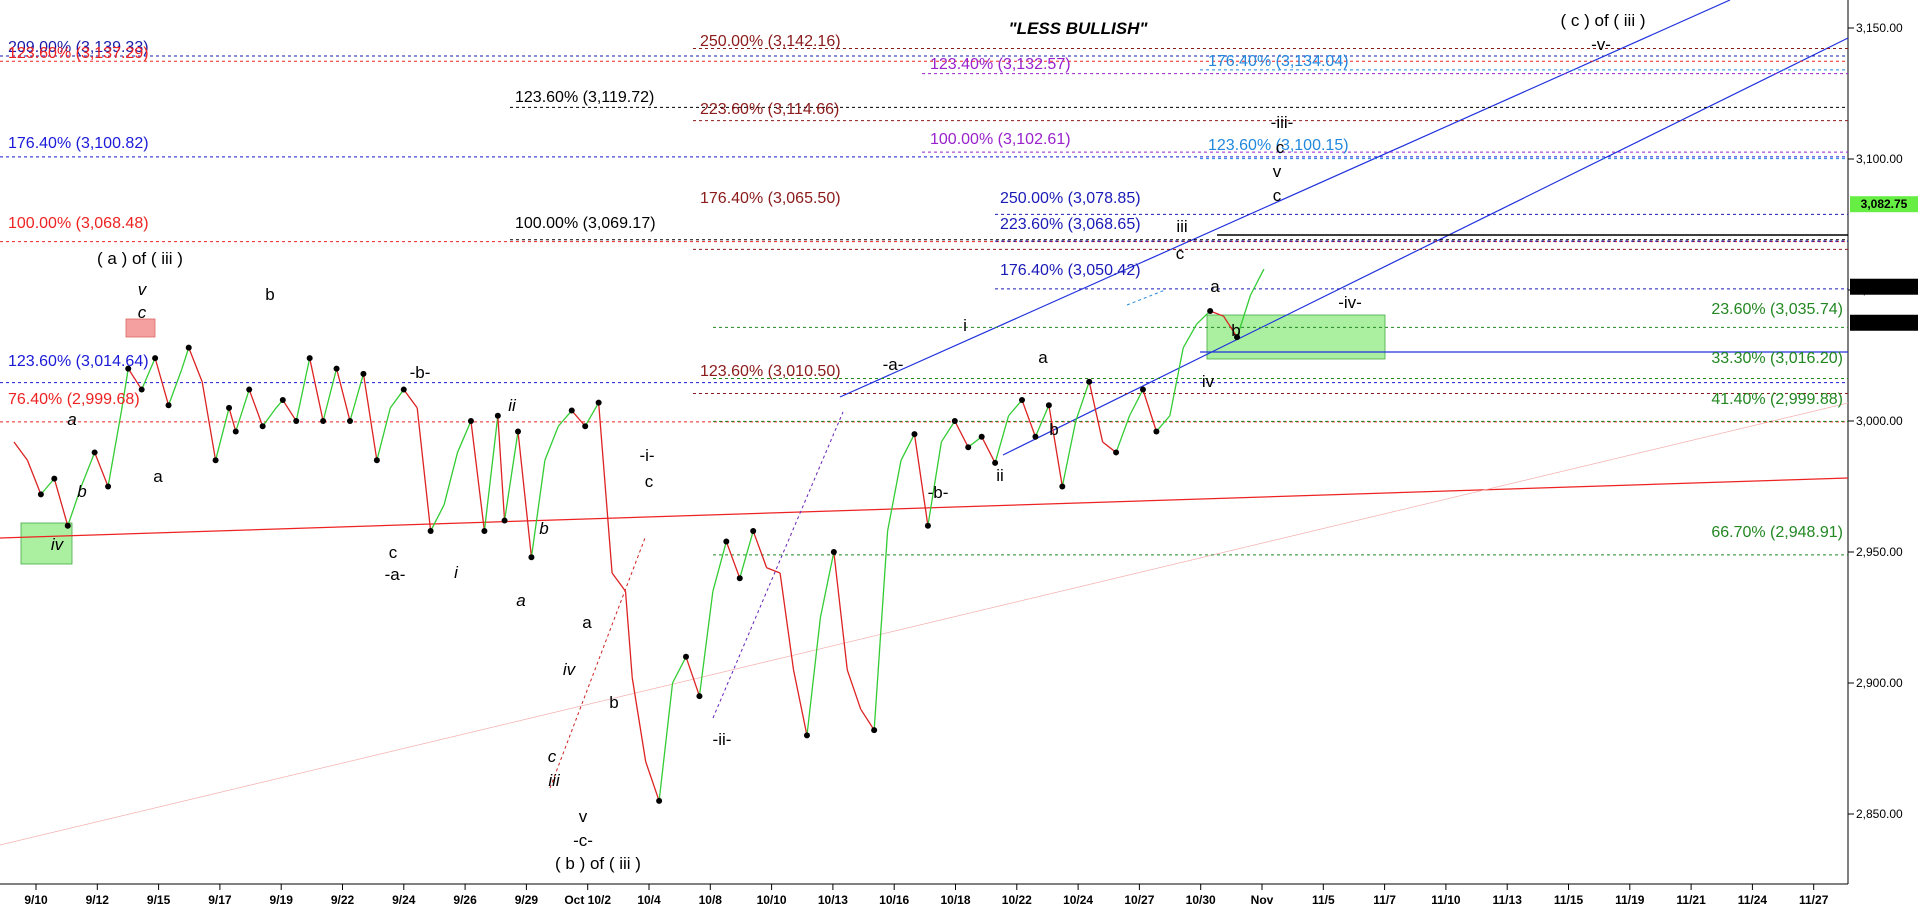 This screenshot has height=908, width=1920. Describe the element at coordinates (1384, 900) in the screenshot. I see `x-tick-label: 11/7` at that location.